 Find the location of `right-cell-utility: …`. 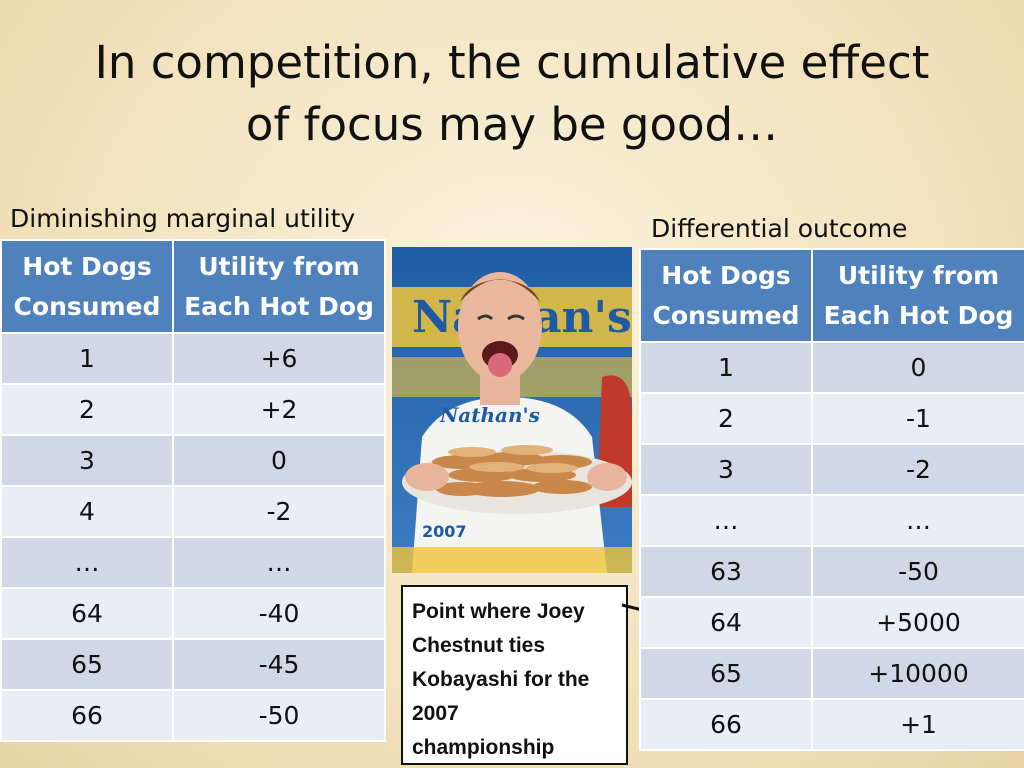

right-cell-utility: … is located at coordinates (917, 520).